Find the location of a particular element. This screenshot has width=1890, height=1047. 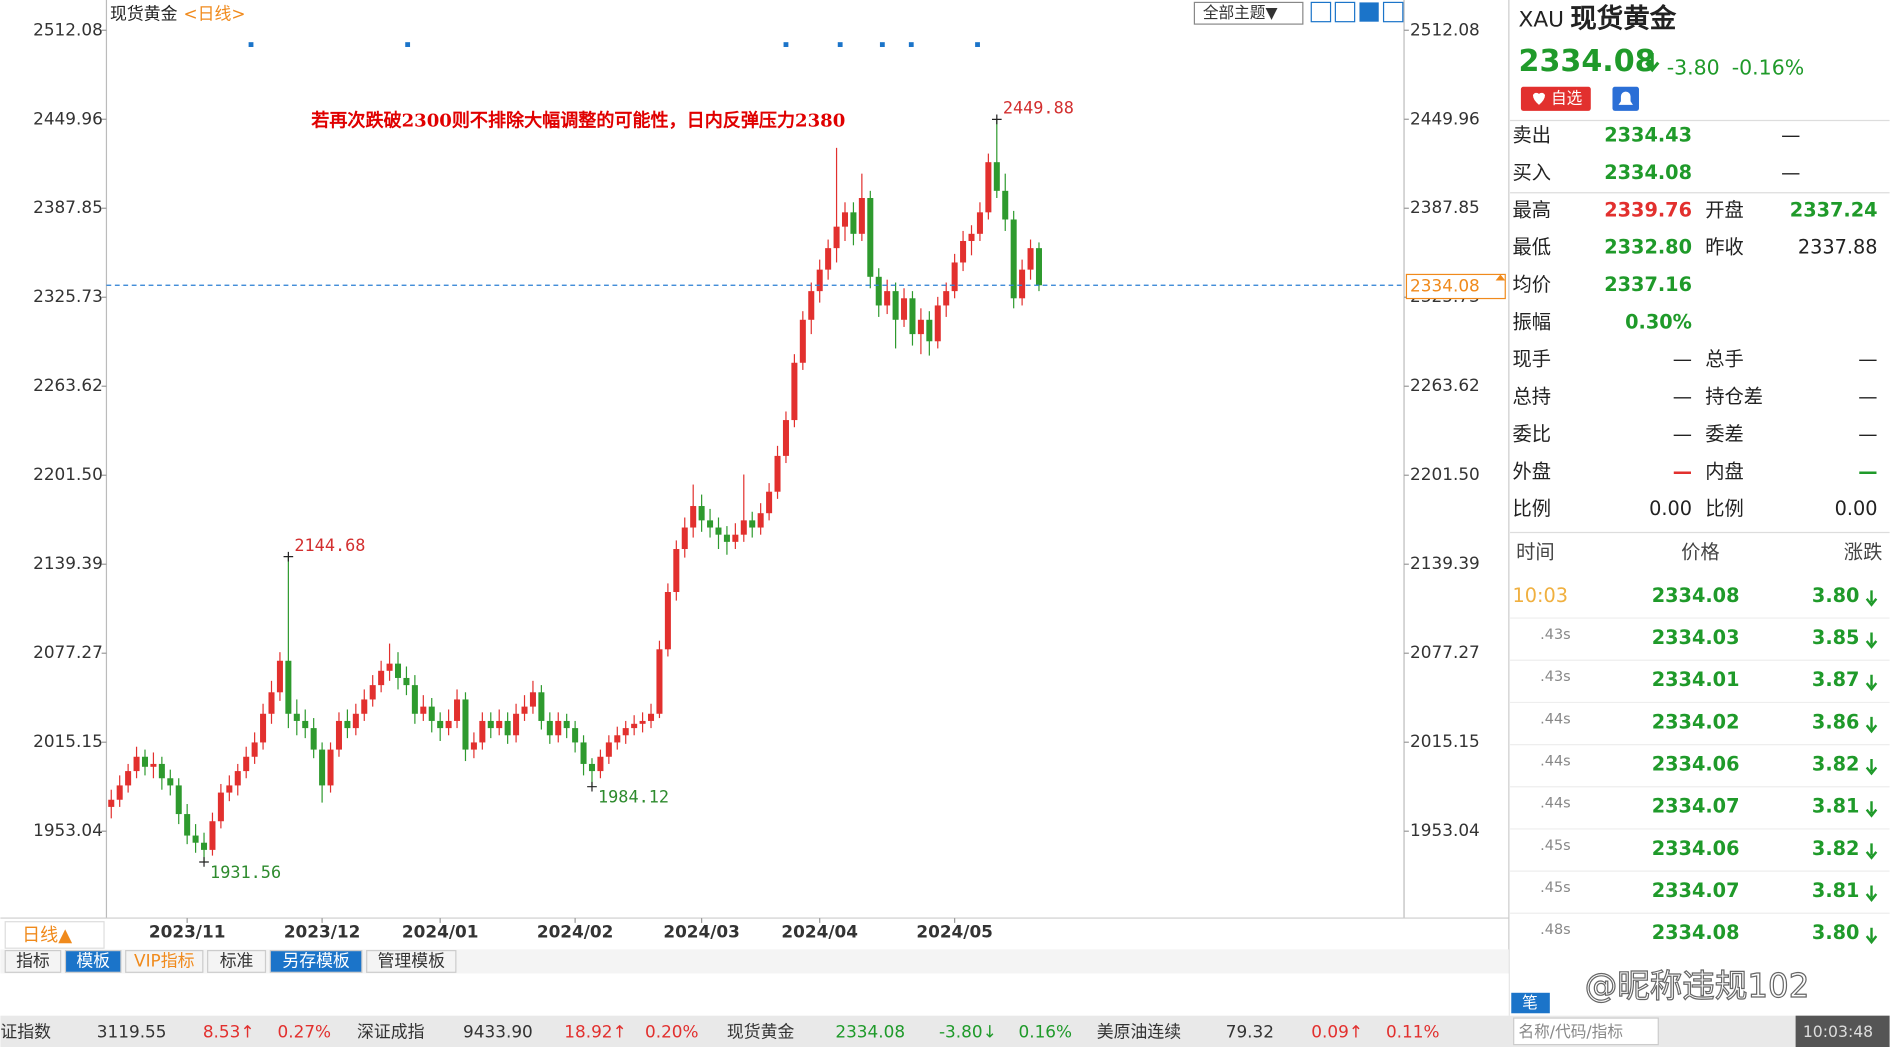

heart-icon is located at coordinates (1539, 98).